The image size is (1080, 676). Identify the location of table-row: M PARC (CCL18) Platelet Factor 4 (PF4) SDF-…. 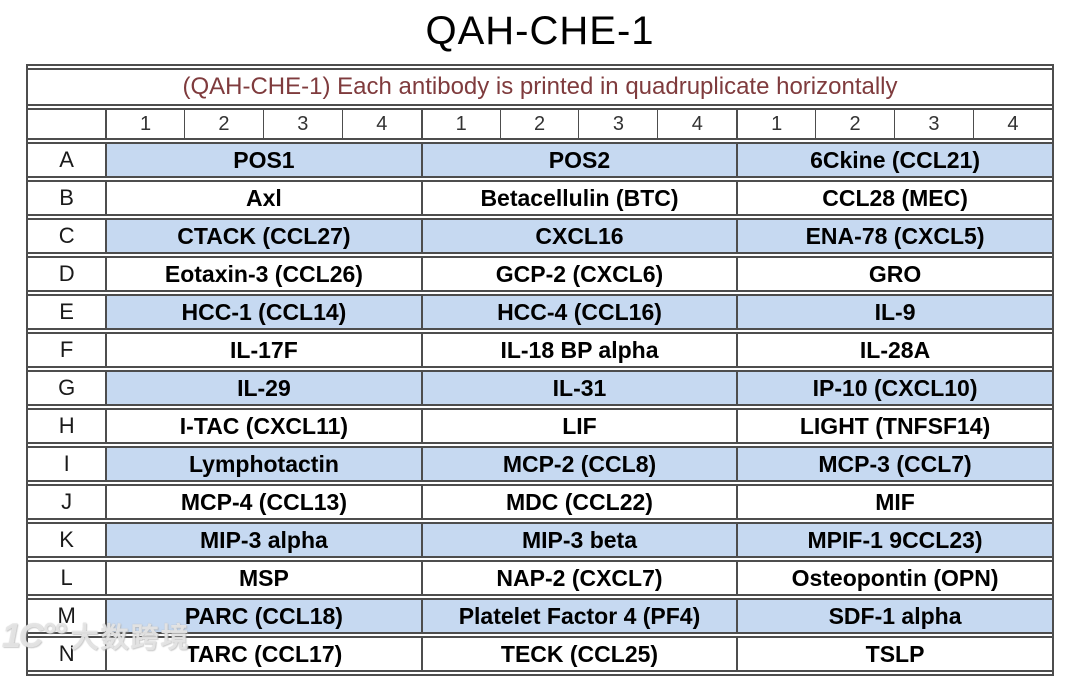
(540, 616).